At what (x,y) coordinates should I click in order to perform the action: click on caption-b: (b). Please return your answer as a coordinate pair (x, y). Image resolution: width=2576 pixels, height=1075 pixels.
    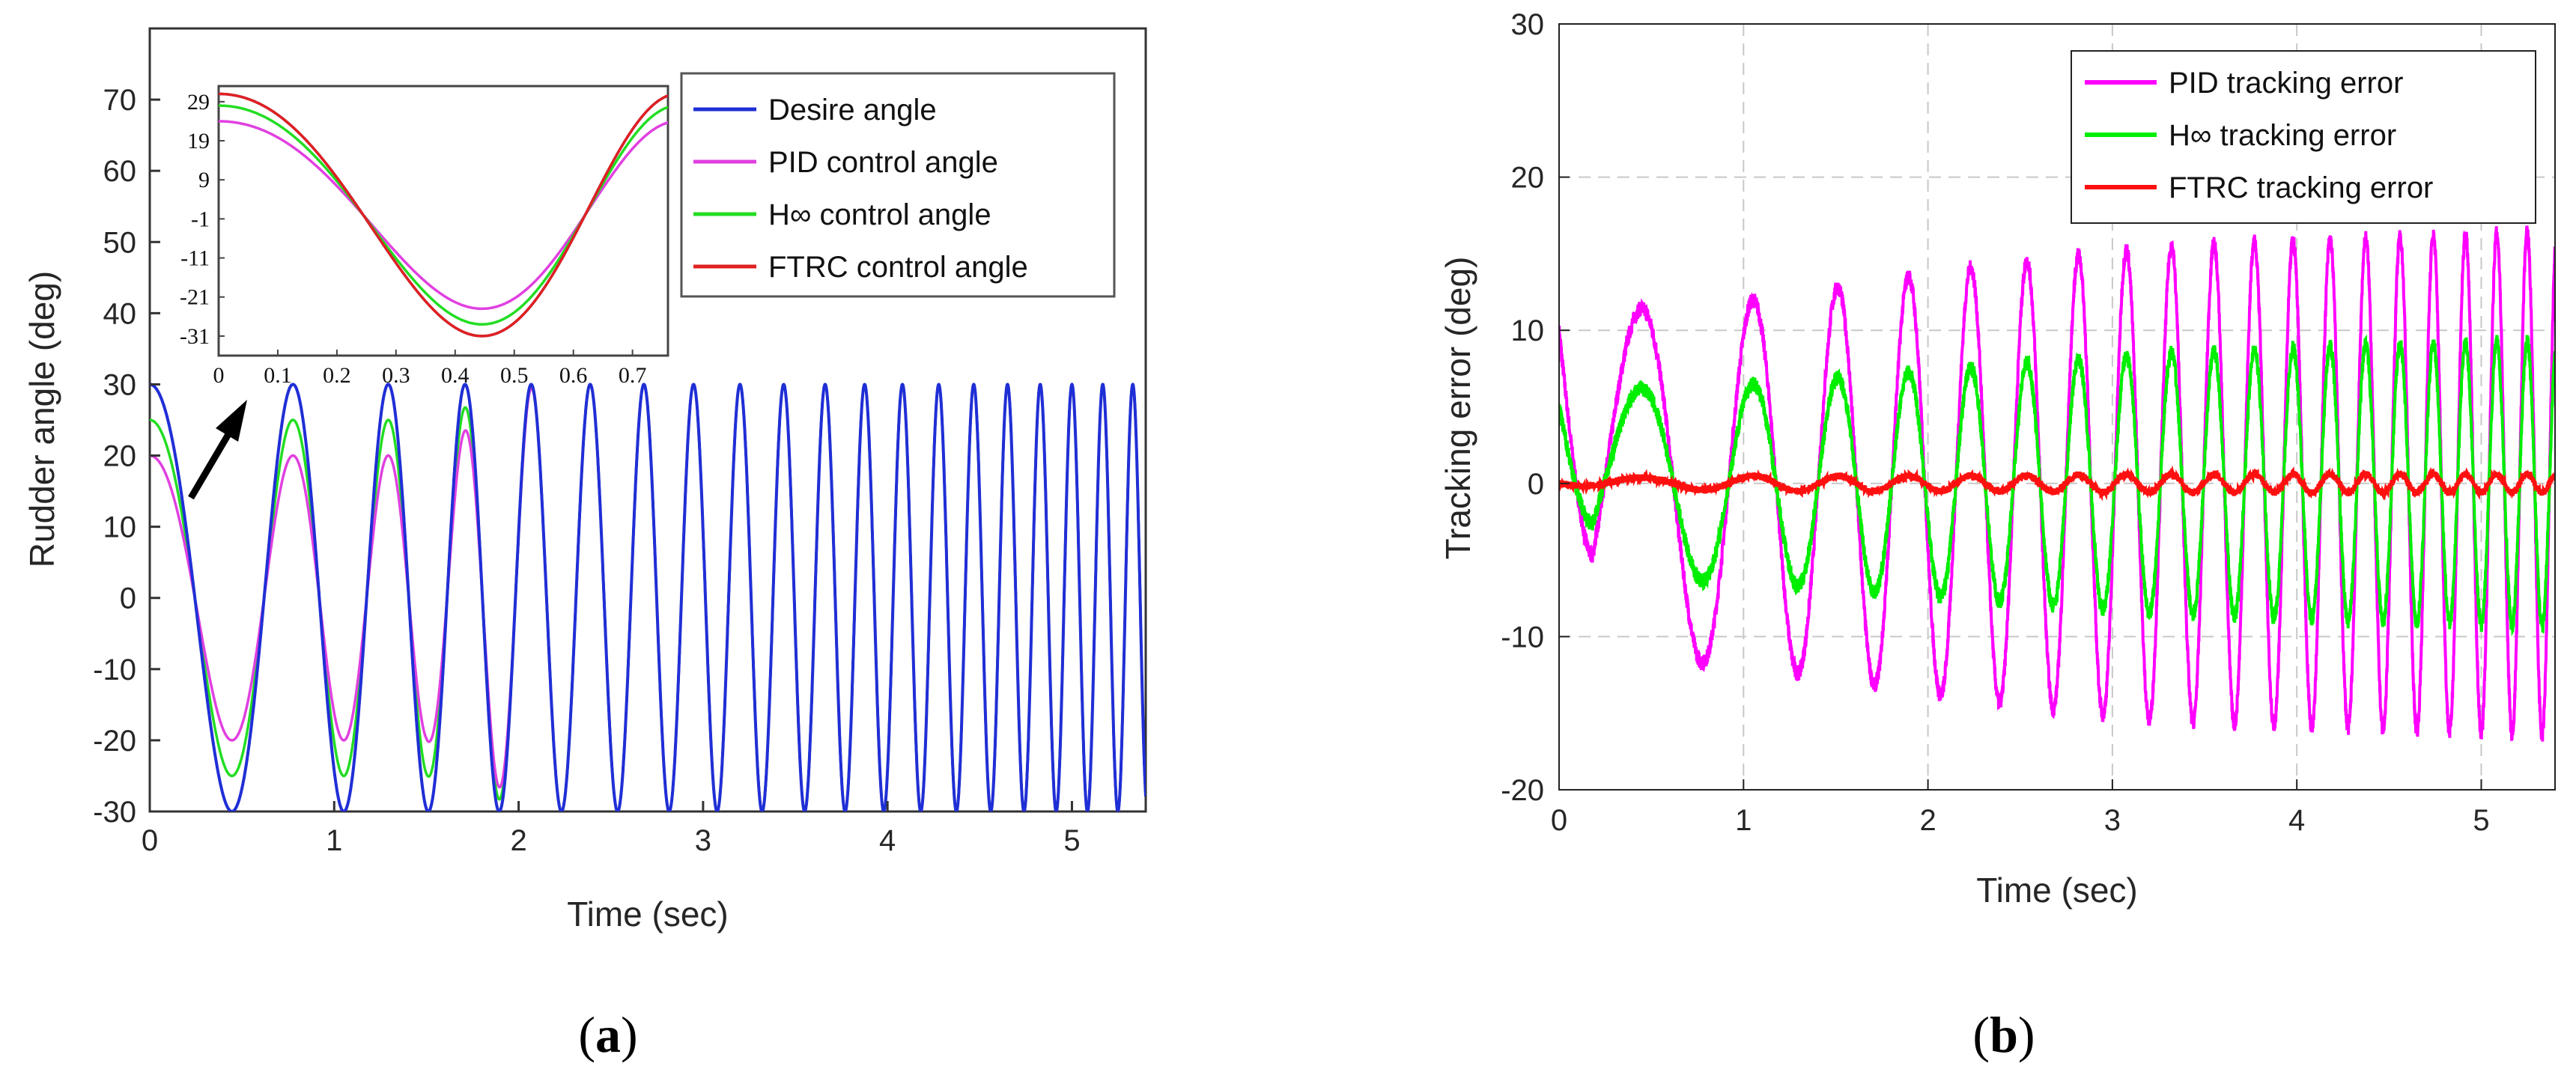
    Looking at the image, I should click on (2003, 1035).